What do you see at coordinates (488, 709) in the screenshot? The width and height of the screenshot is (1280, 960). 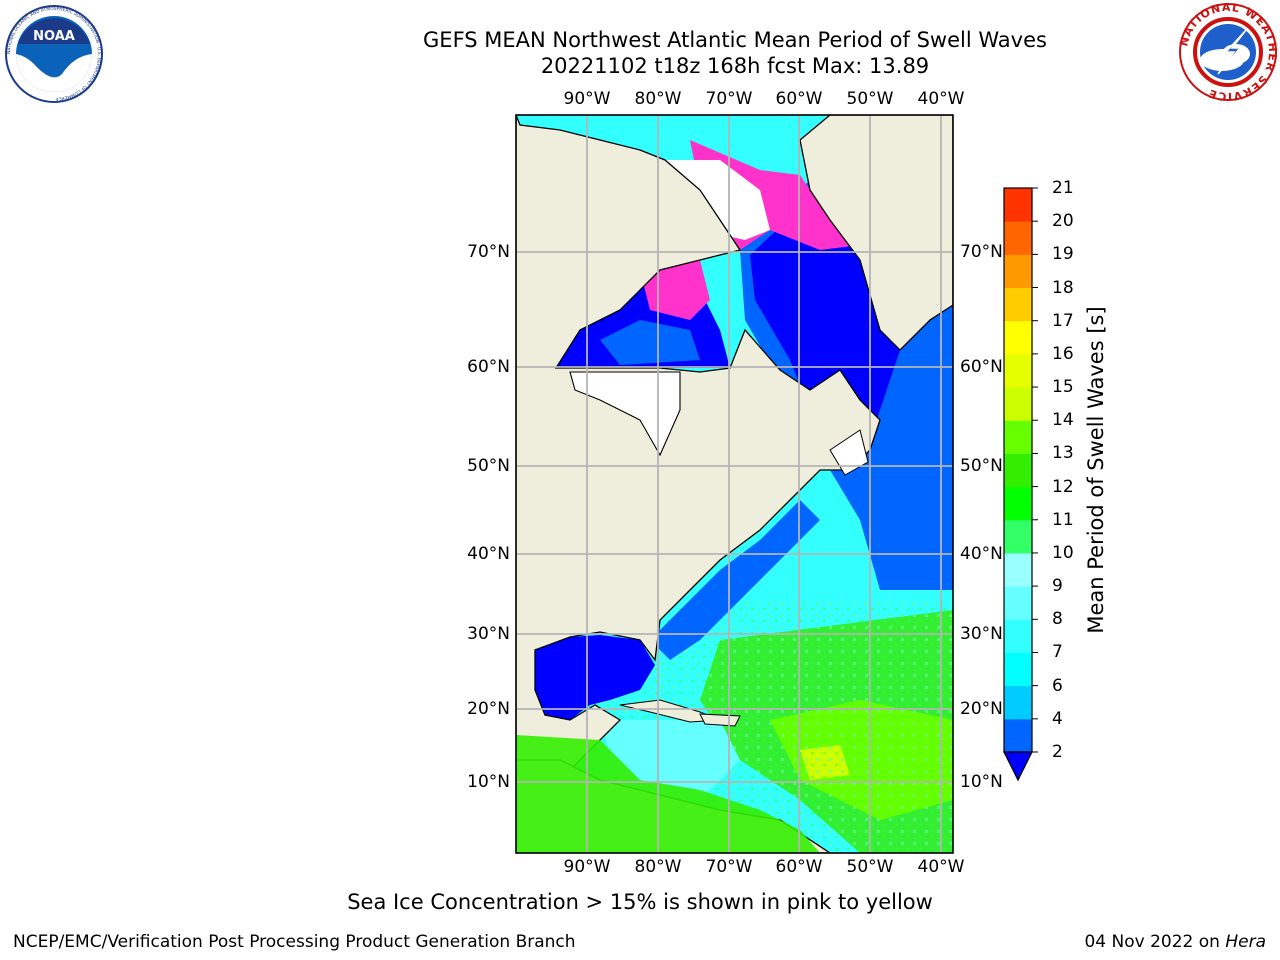 I see `lat-tick-left: 20°N` at bounding box center [488, 709].